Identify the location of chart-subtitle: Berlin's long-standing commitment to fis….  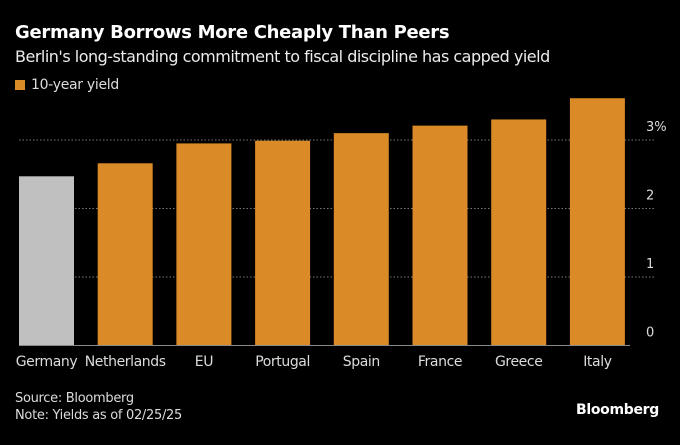
(282, 56).